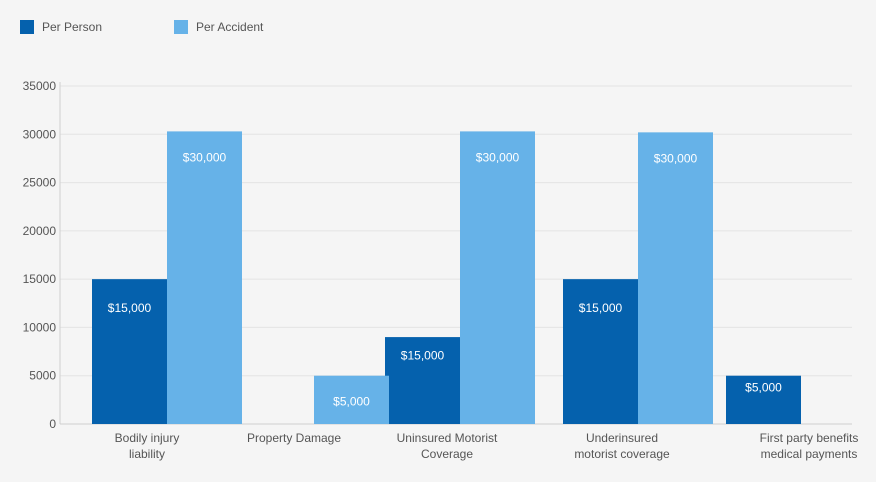 The width and height of the screenshot is (876, 482). What do you see at coordinates (181, 27) in the screenshot?
I see `legend-swatch-per-accident` at bounding box center [181, 27].